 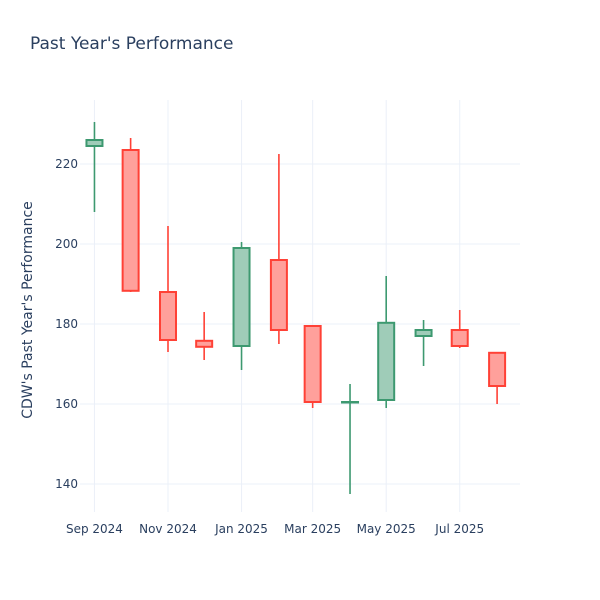 What do you see at coordinates (66, 404) in the screenshot?
I see `y-tick-label: 160` at bounding box center [66, 404].